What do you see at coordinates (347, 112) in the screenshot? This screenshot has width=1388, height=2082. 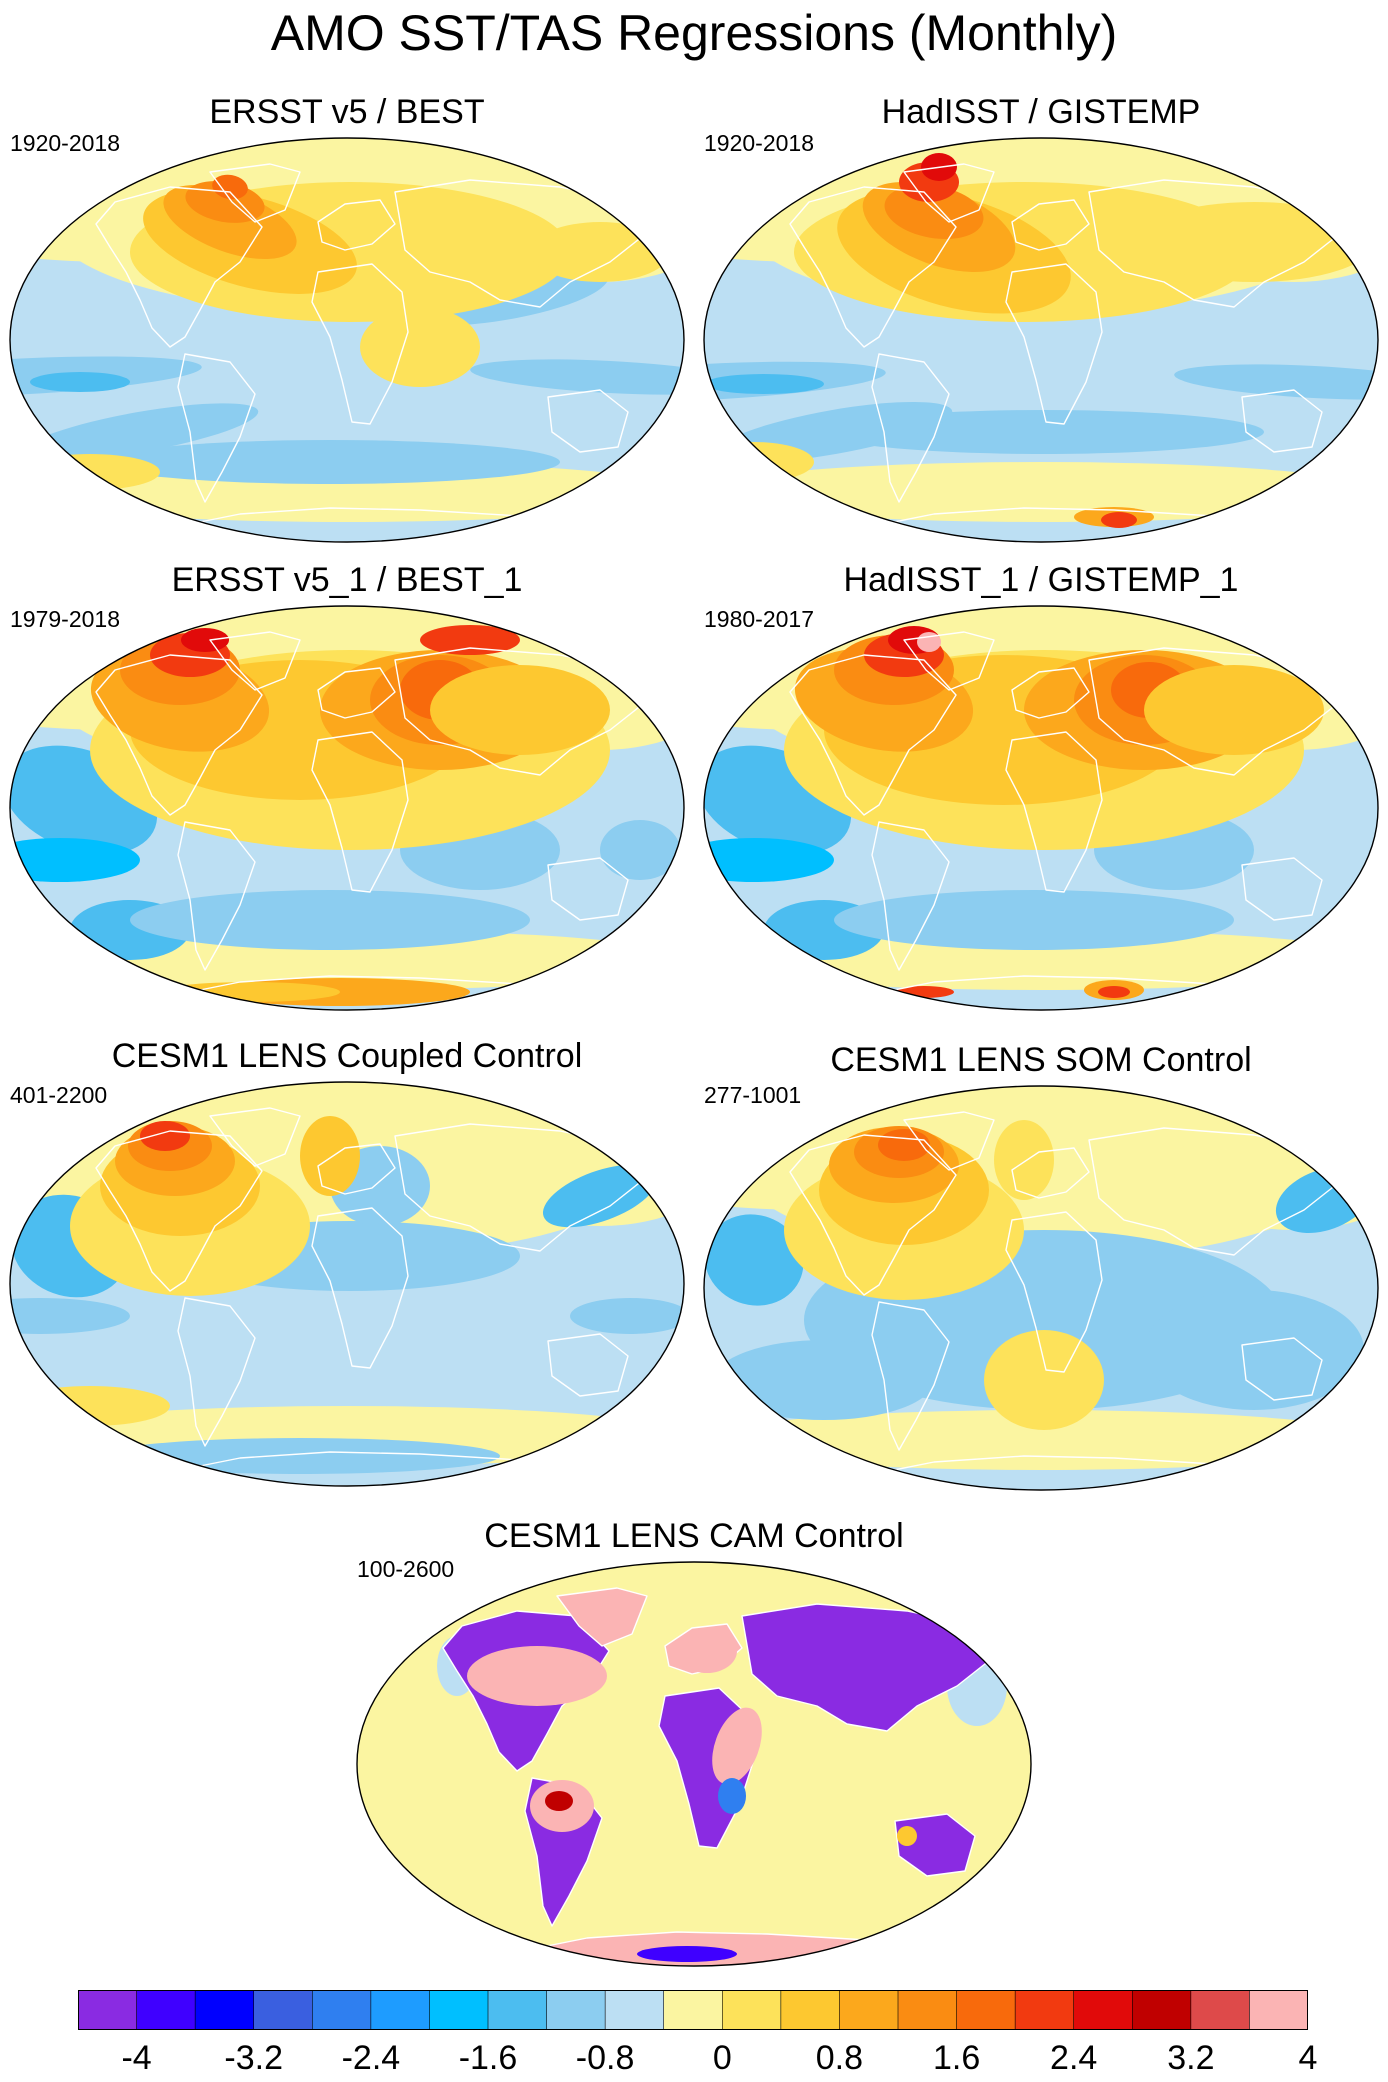 I see `panel-title: ERSST v5 / BEST` at bounding box center [347, 112].